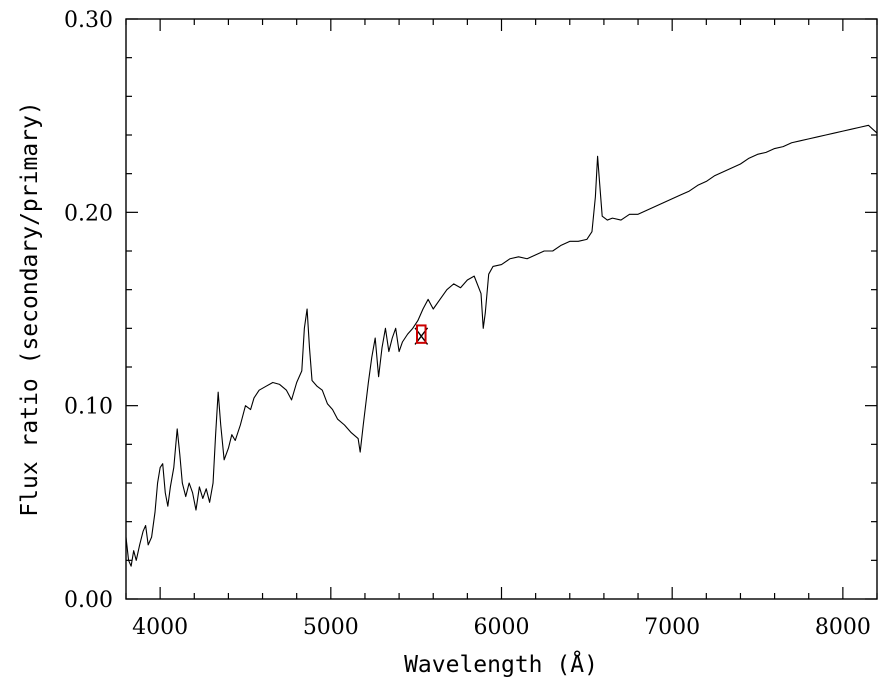  What do you see at coordinates (160, 627) in the screenshot?
I see `x-tick-label: 4000` at bounding box center [160, 627].